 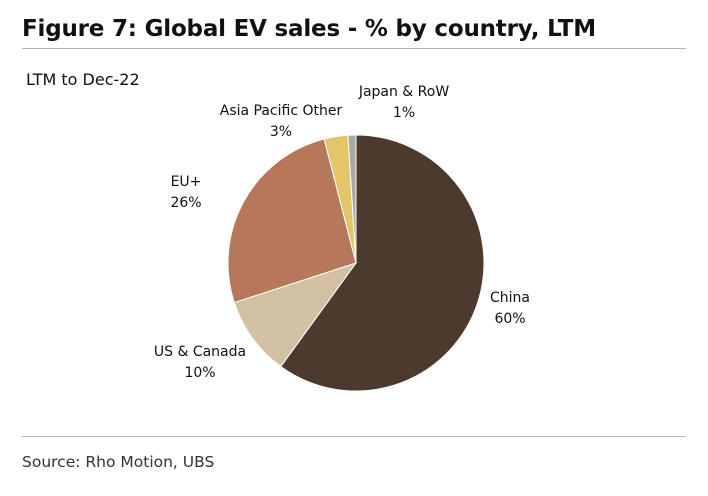 What do you see at coordinates (118, 462) in the screenshot?
I see `source-note: Source: Rho Motion, UBS` at bounding box center [118, 462].